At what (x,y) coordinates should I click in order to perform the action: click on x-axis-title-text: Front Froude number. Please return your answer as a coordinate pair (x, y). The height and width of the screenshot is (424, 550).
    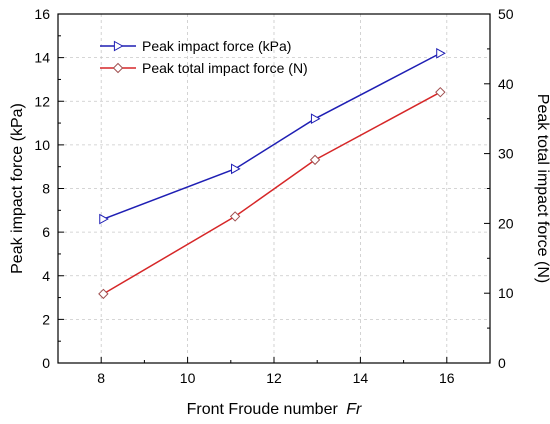
    Looking at the image, I should click on (263, 409).